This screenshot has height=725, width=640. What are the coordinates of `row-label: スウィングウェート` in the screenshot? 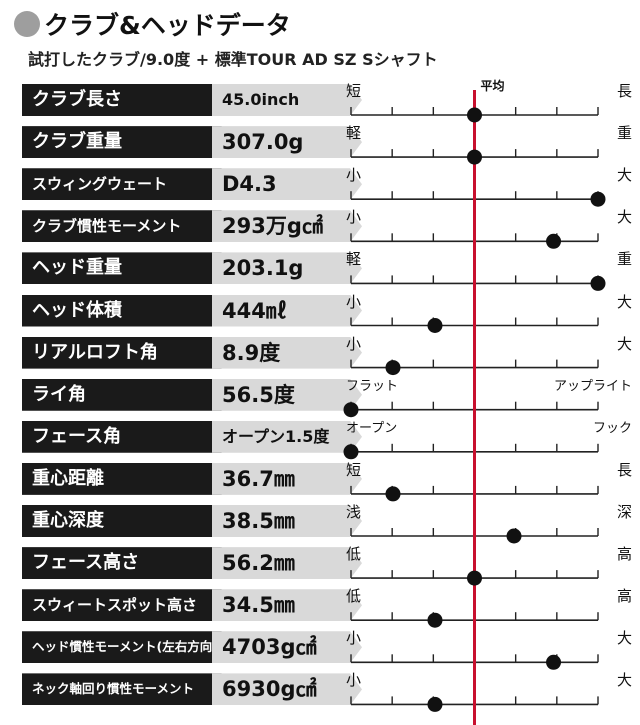 It's located at (100, 184).